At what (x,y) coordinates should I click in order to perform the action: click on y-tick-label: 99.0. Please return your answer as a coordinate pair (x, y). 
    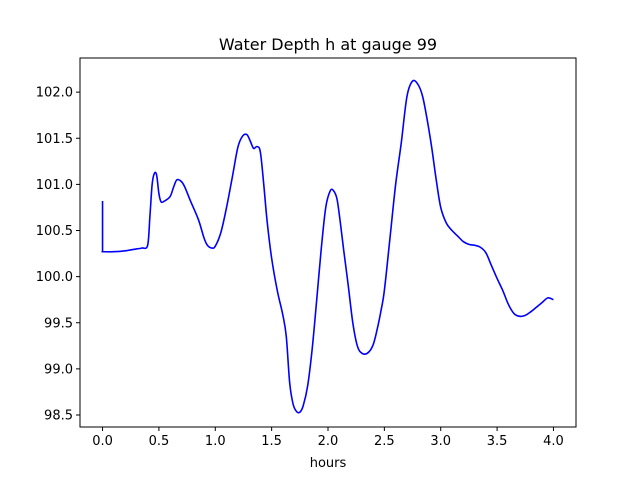
    Looking at the image, I should click on (58, 369).